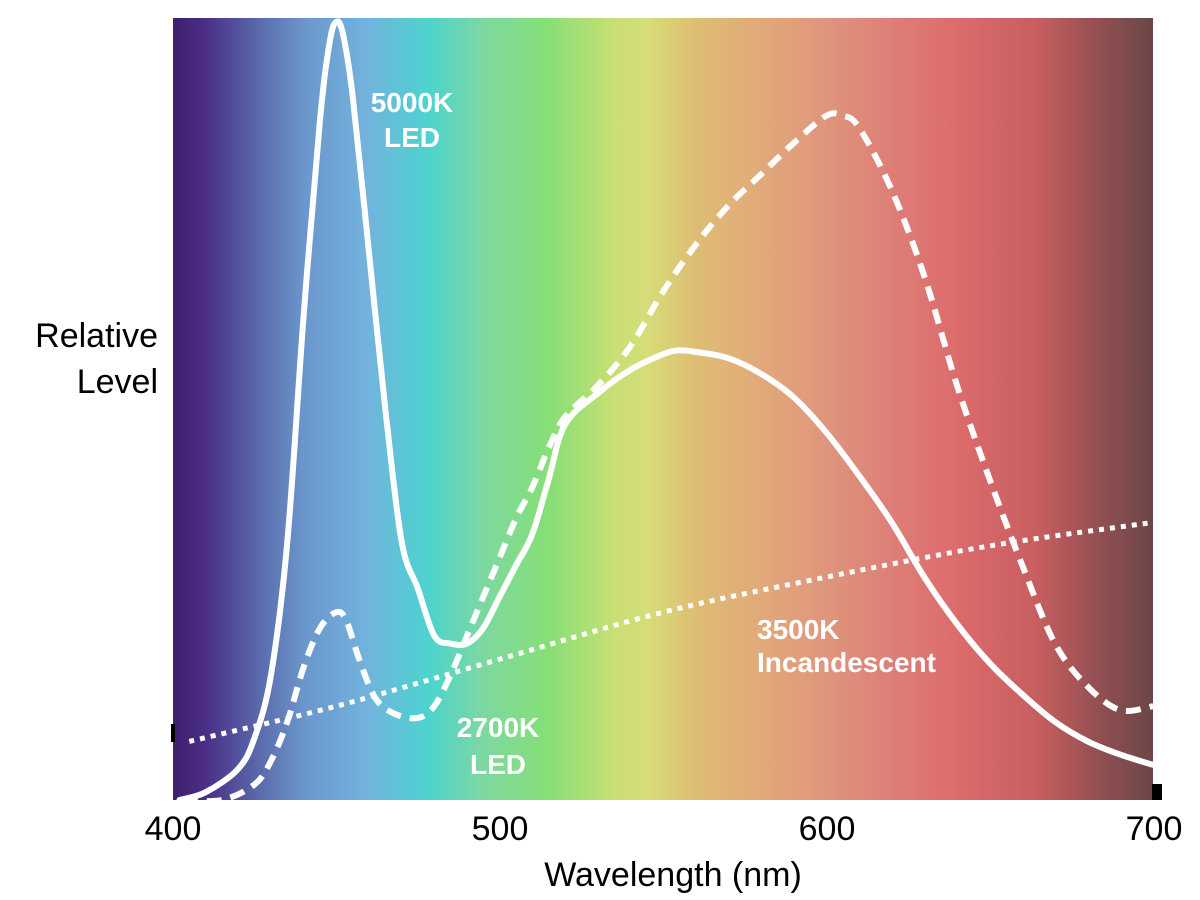  What do you see at coordinates (827, 829) in the screenshot?
I see `x-tick-label-600: 600` at bounding box center [827, 829].